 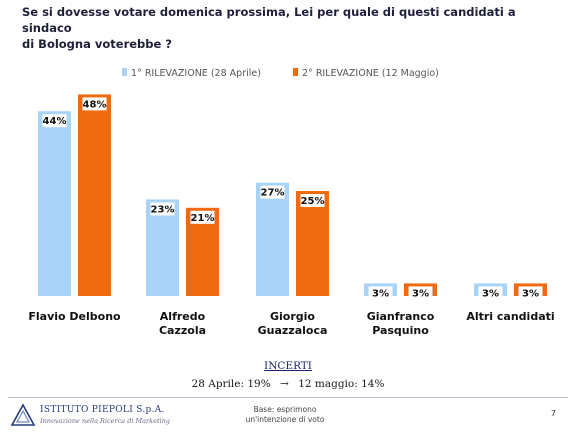 What do you see at coordinates (510, 316) in the screenshot?
I see `category-label-5: Altri candidati` at bounding box center [510, 316].